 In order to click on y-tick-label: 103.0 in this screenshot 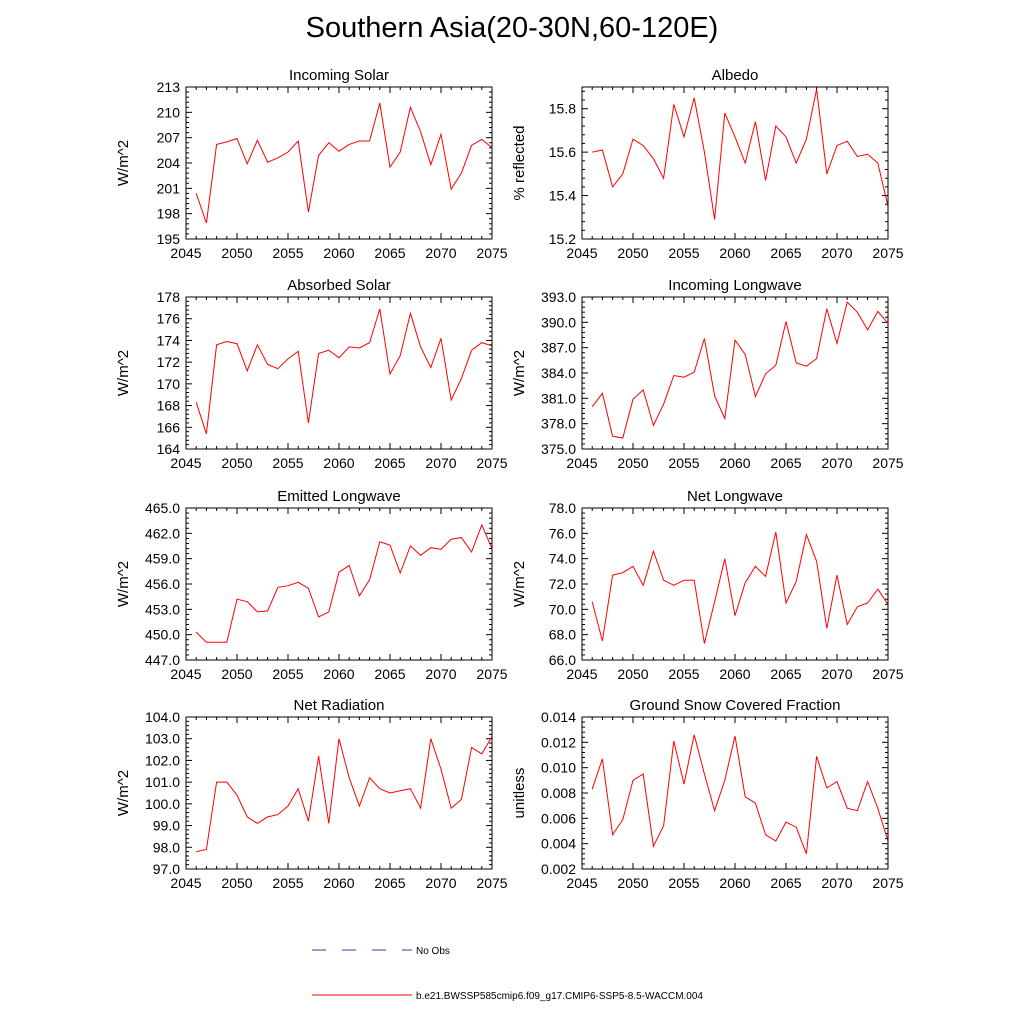, I will do `click(162, 739)`.